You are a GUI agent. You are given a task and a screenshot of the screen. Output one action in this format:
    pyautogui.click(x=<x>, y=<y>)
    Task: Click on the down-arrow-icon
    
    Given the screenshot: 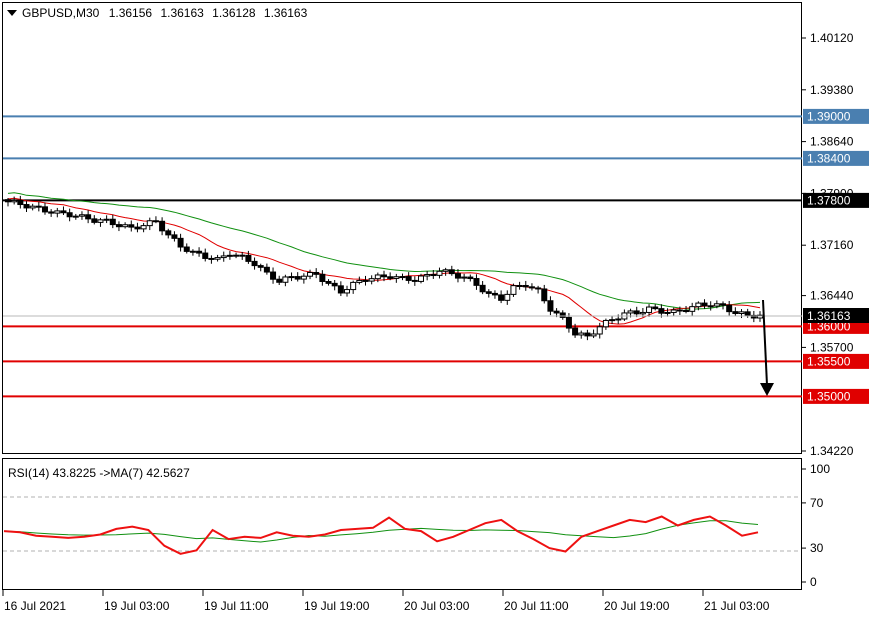 What is the action you would take?
    pyautogui.click(x=767, y=347)
    